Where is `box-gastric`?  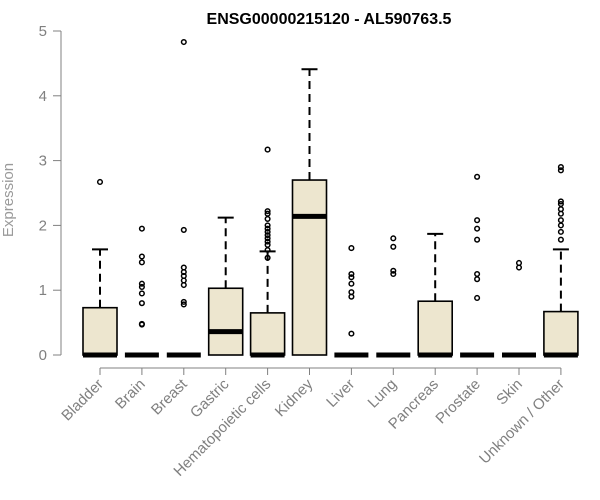 box-gastric is located at coordinates (225, 286).